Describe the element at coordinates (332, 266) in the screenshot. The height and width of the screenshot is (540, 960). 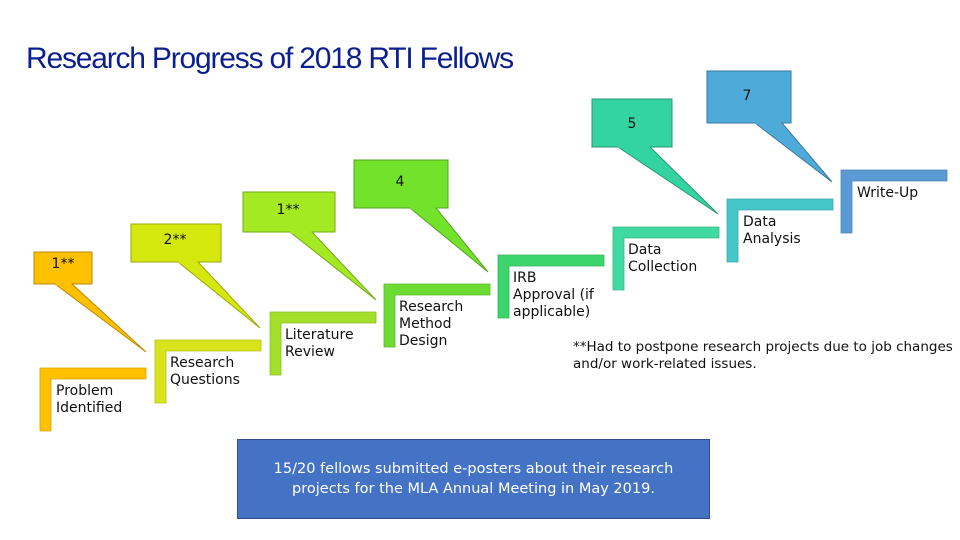
I see `callout-3-tail` at that location.